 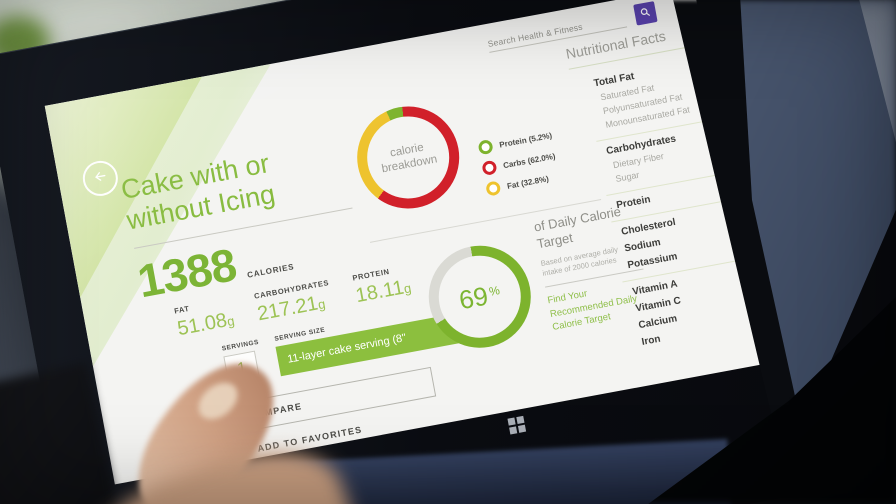 I want to click on macro-fat: FAT 51.08g, so click(x=204, y=321).